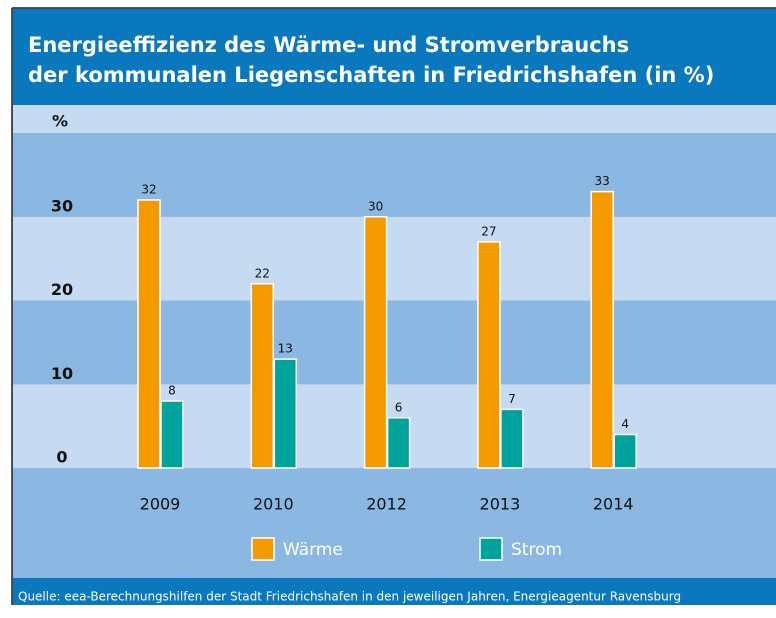  Describe the element at coordinates (62, 373) in the screenshot. I see `y-tick-label: 10` at that location.